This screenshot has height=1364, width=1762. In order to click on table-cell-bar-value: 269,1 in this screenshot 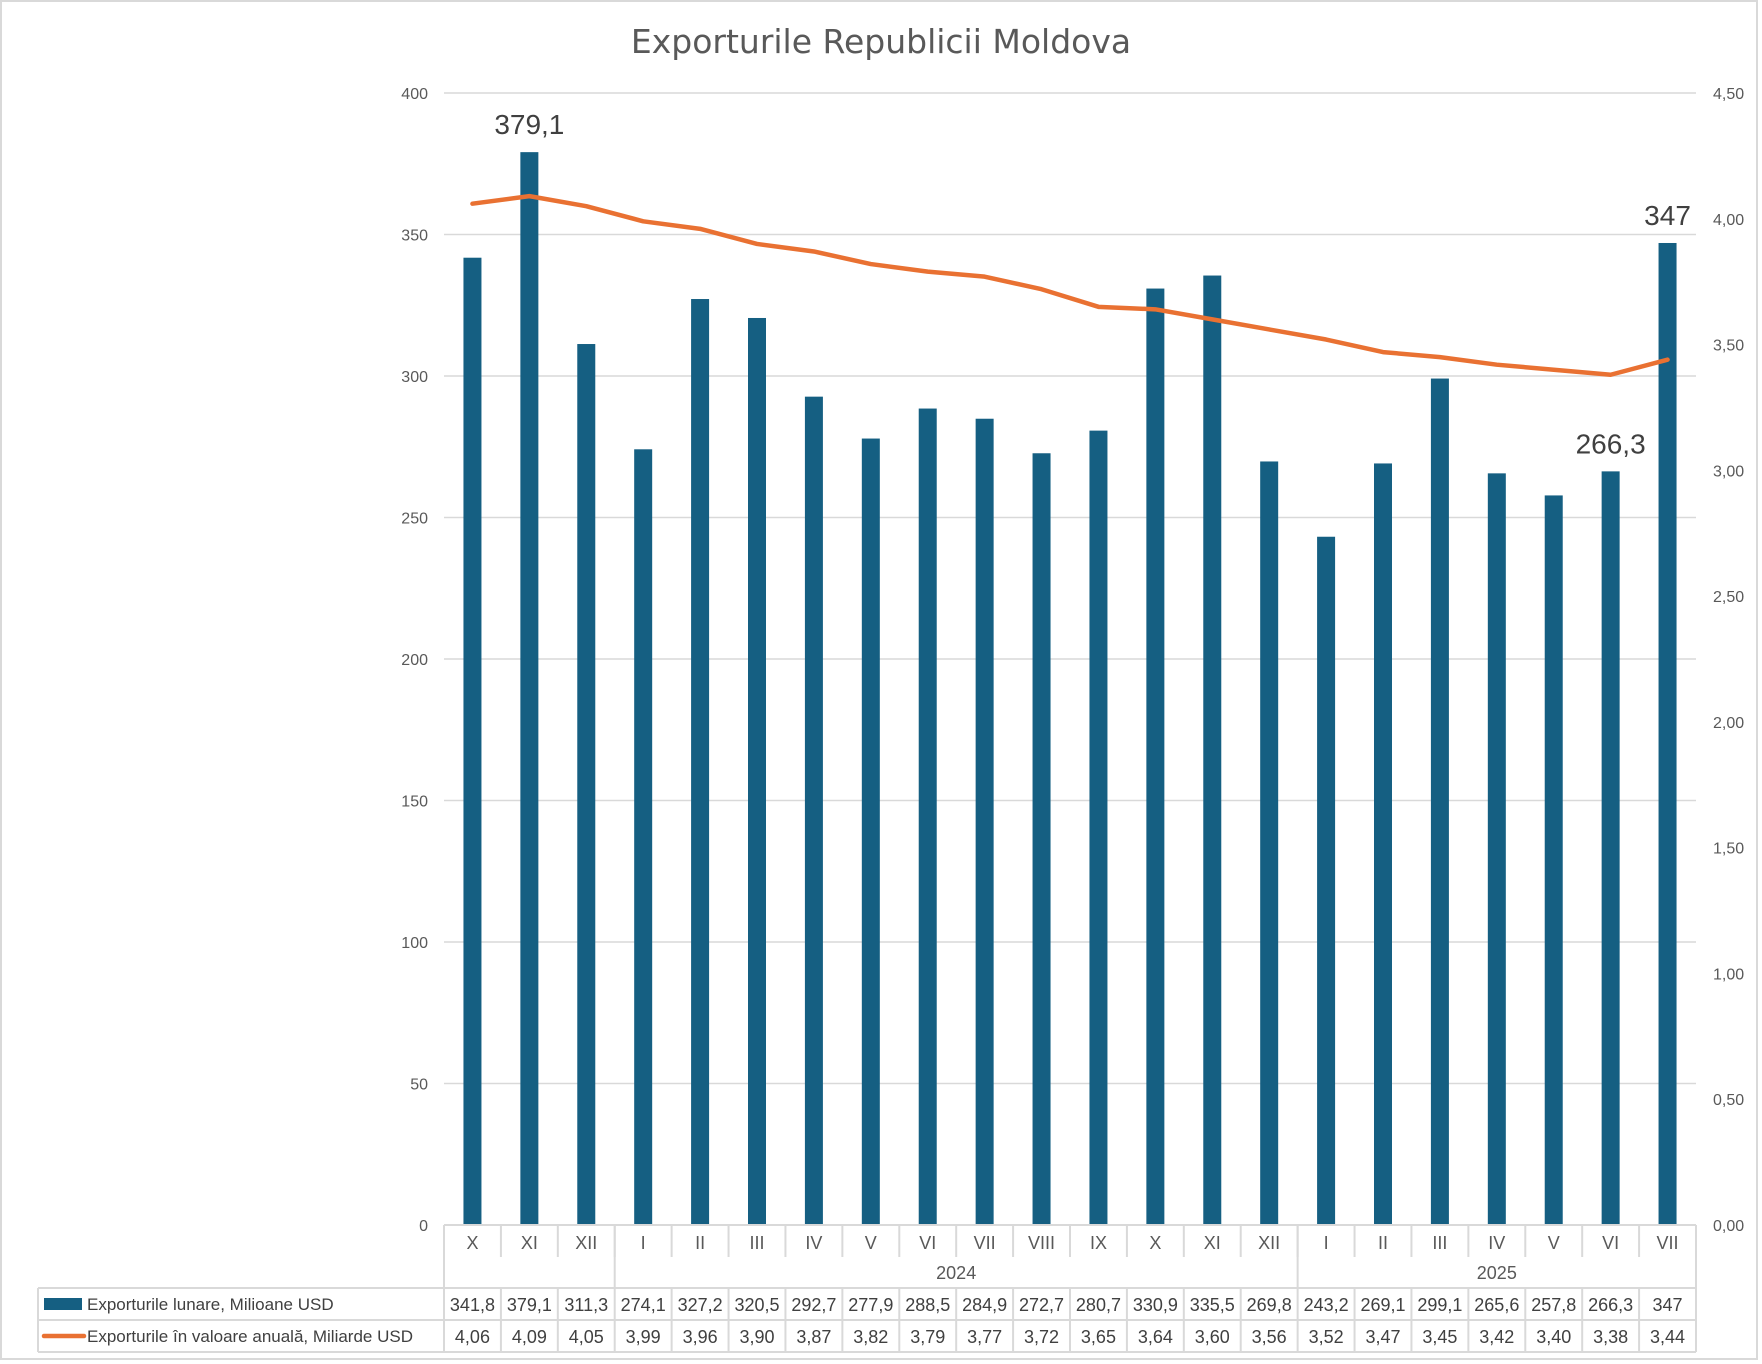, I will do `click(1382, 1305)`.